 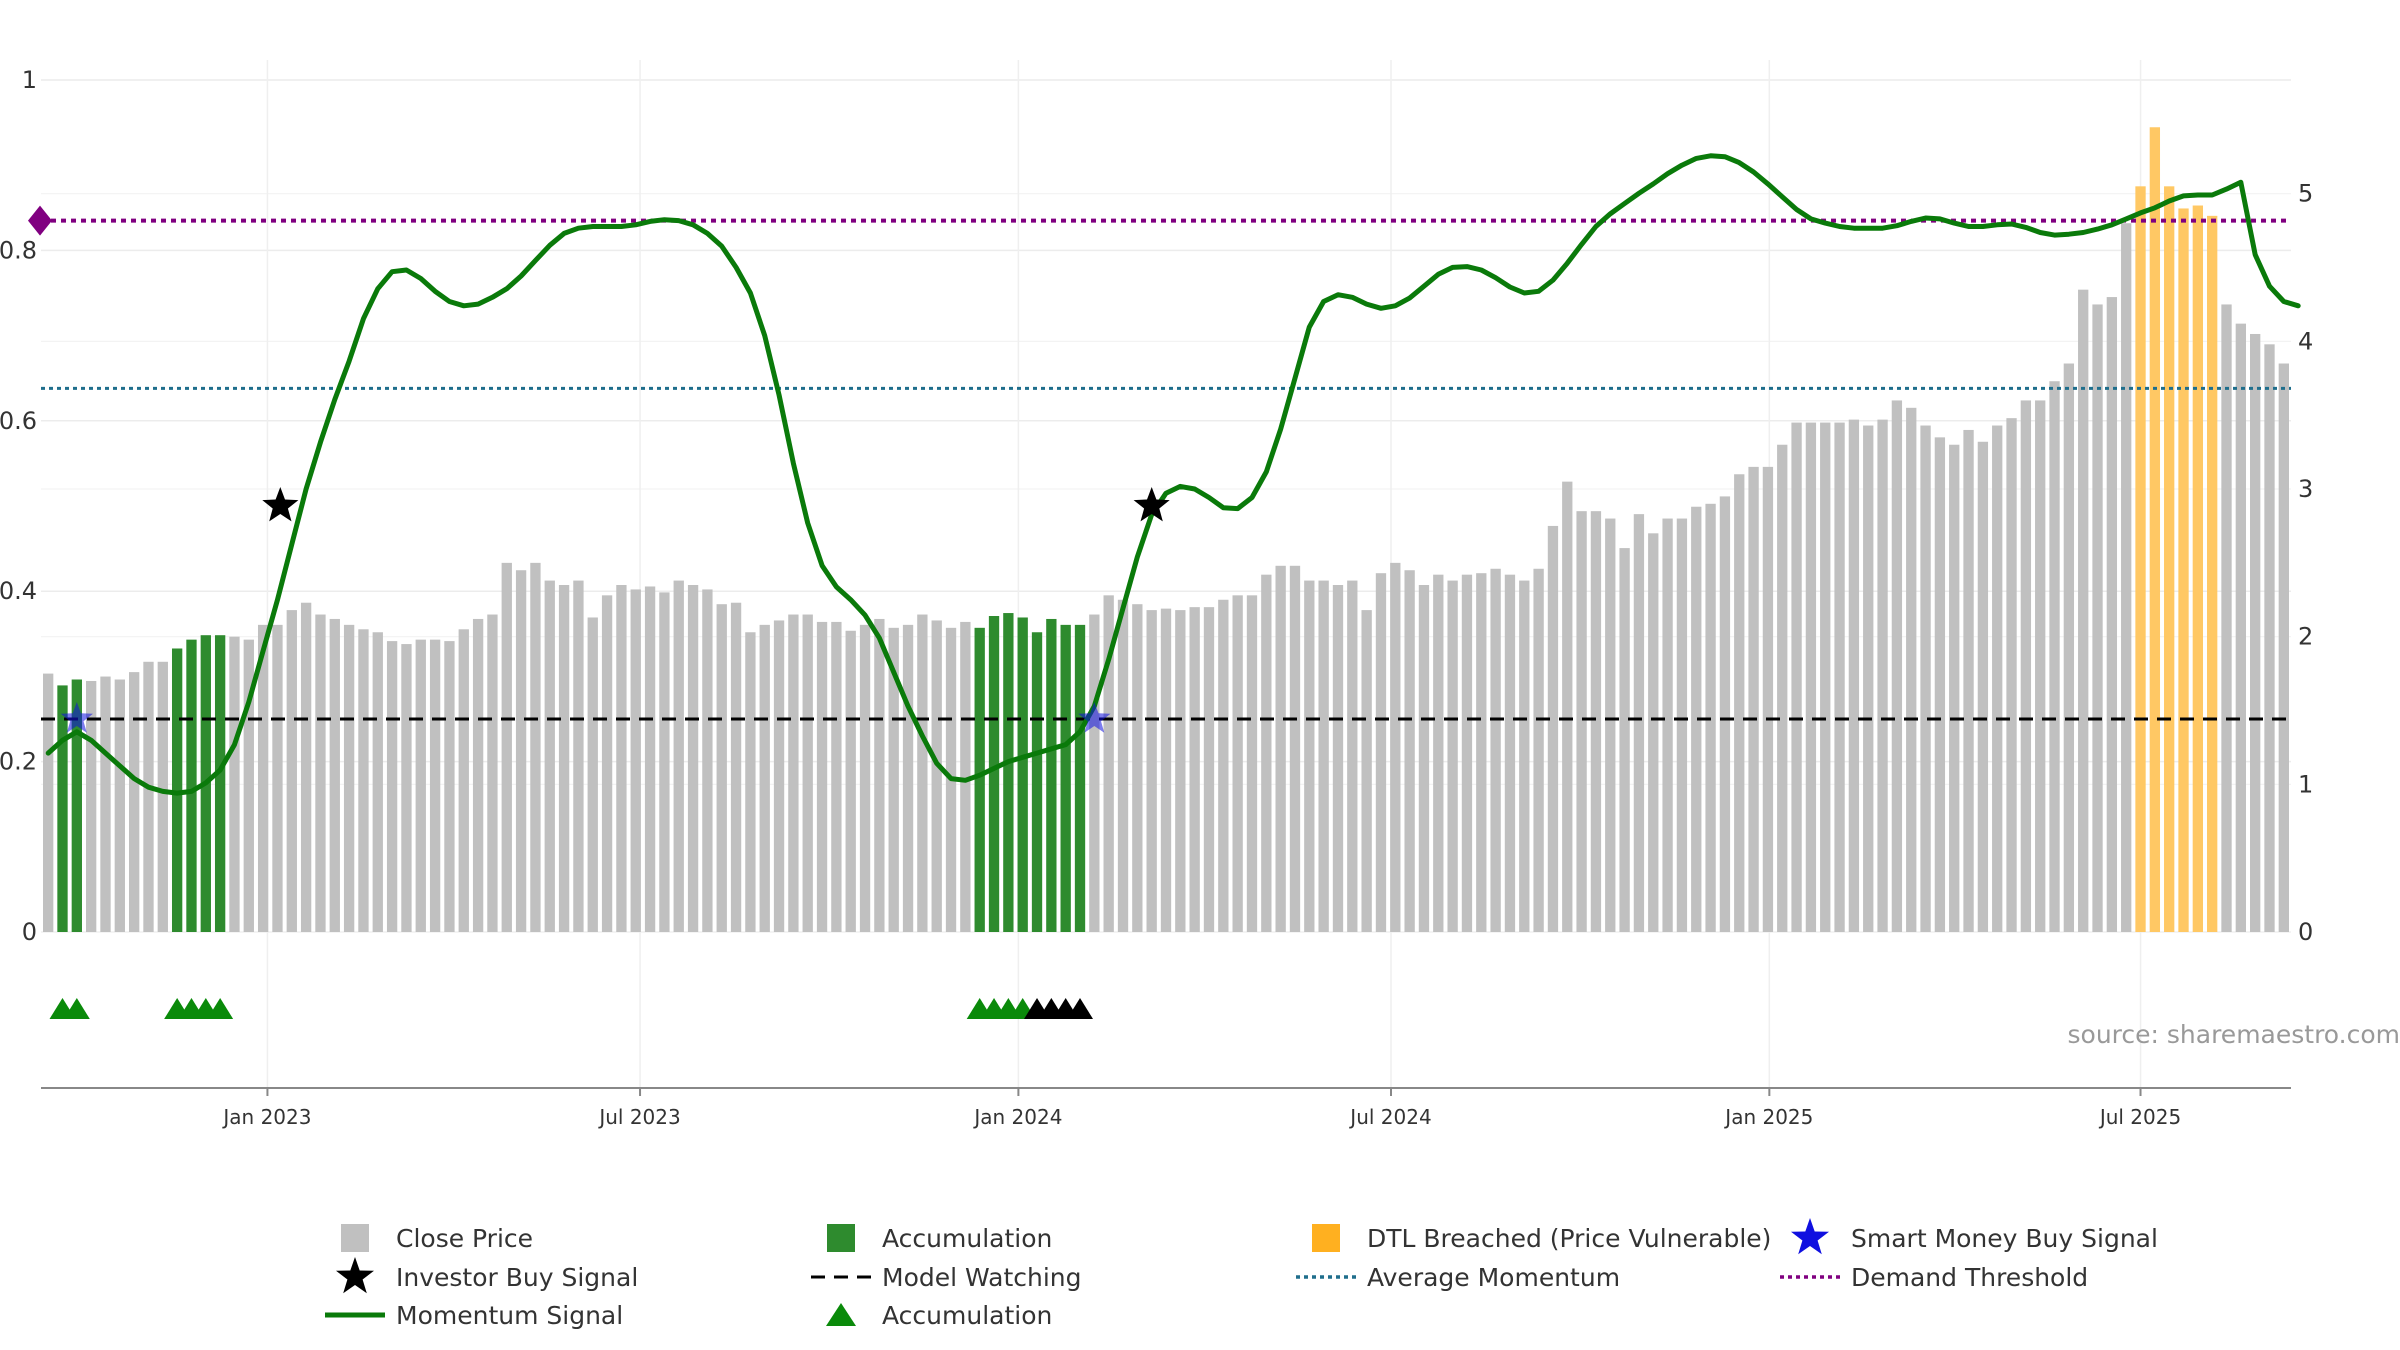 I want to click on left-tick-label: 0.2, so click(x=18, y=762).